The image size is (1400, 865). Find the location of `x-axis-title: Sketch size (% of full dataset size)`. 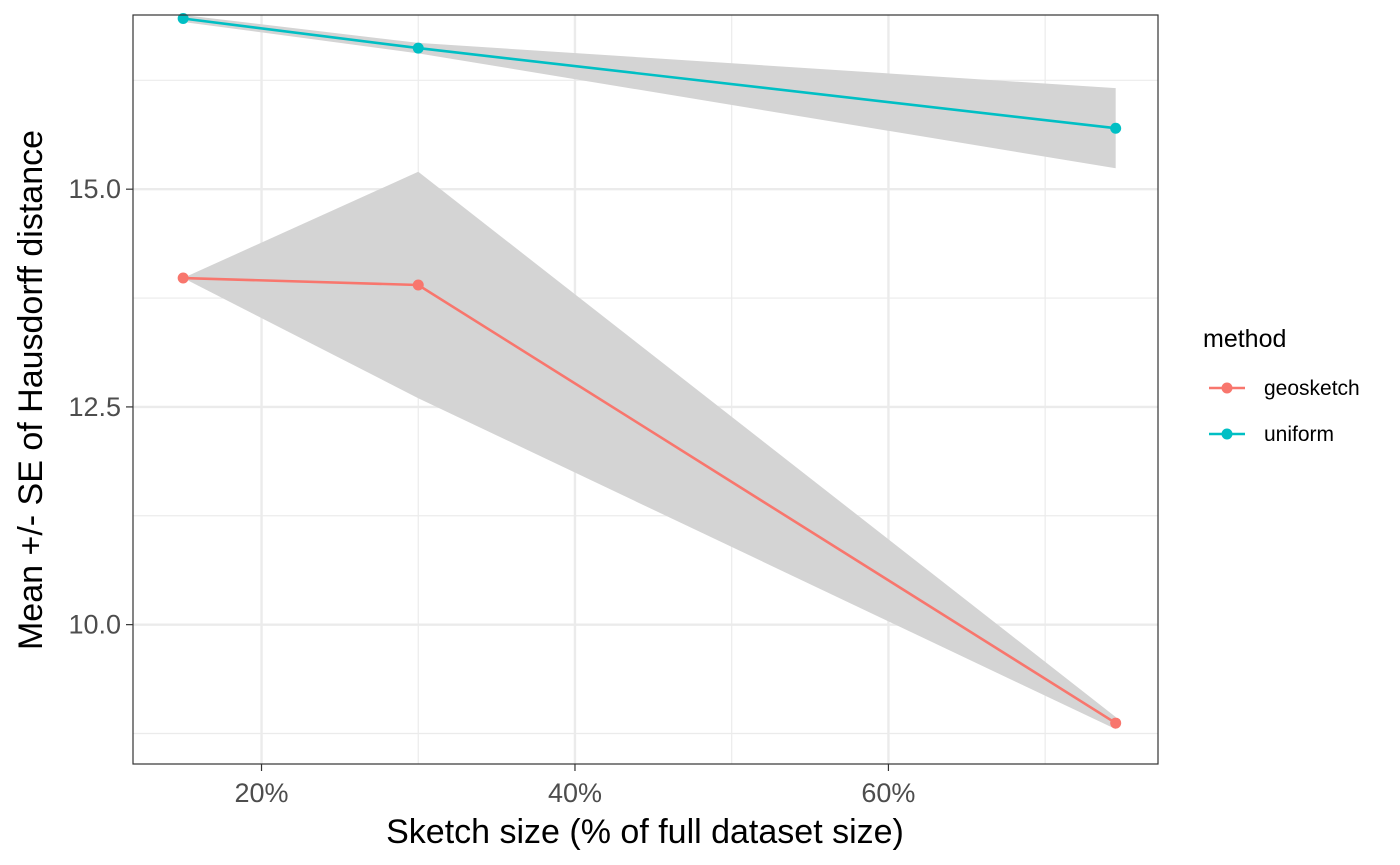

x-axis-title: Sketch size (% of full dataset size) is located at coordinates (645, 832).